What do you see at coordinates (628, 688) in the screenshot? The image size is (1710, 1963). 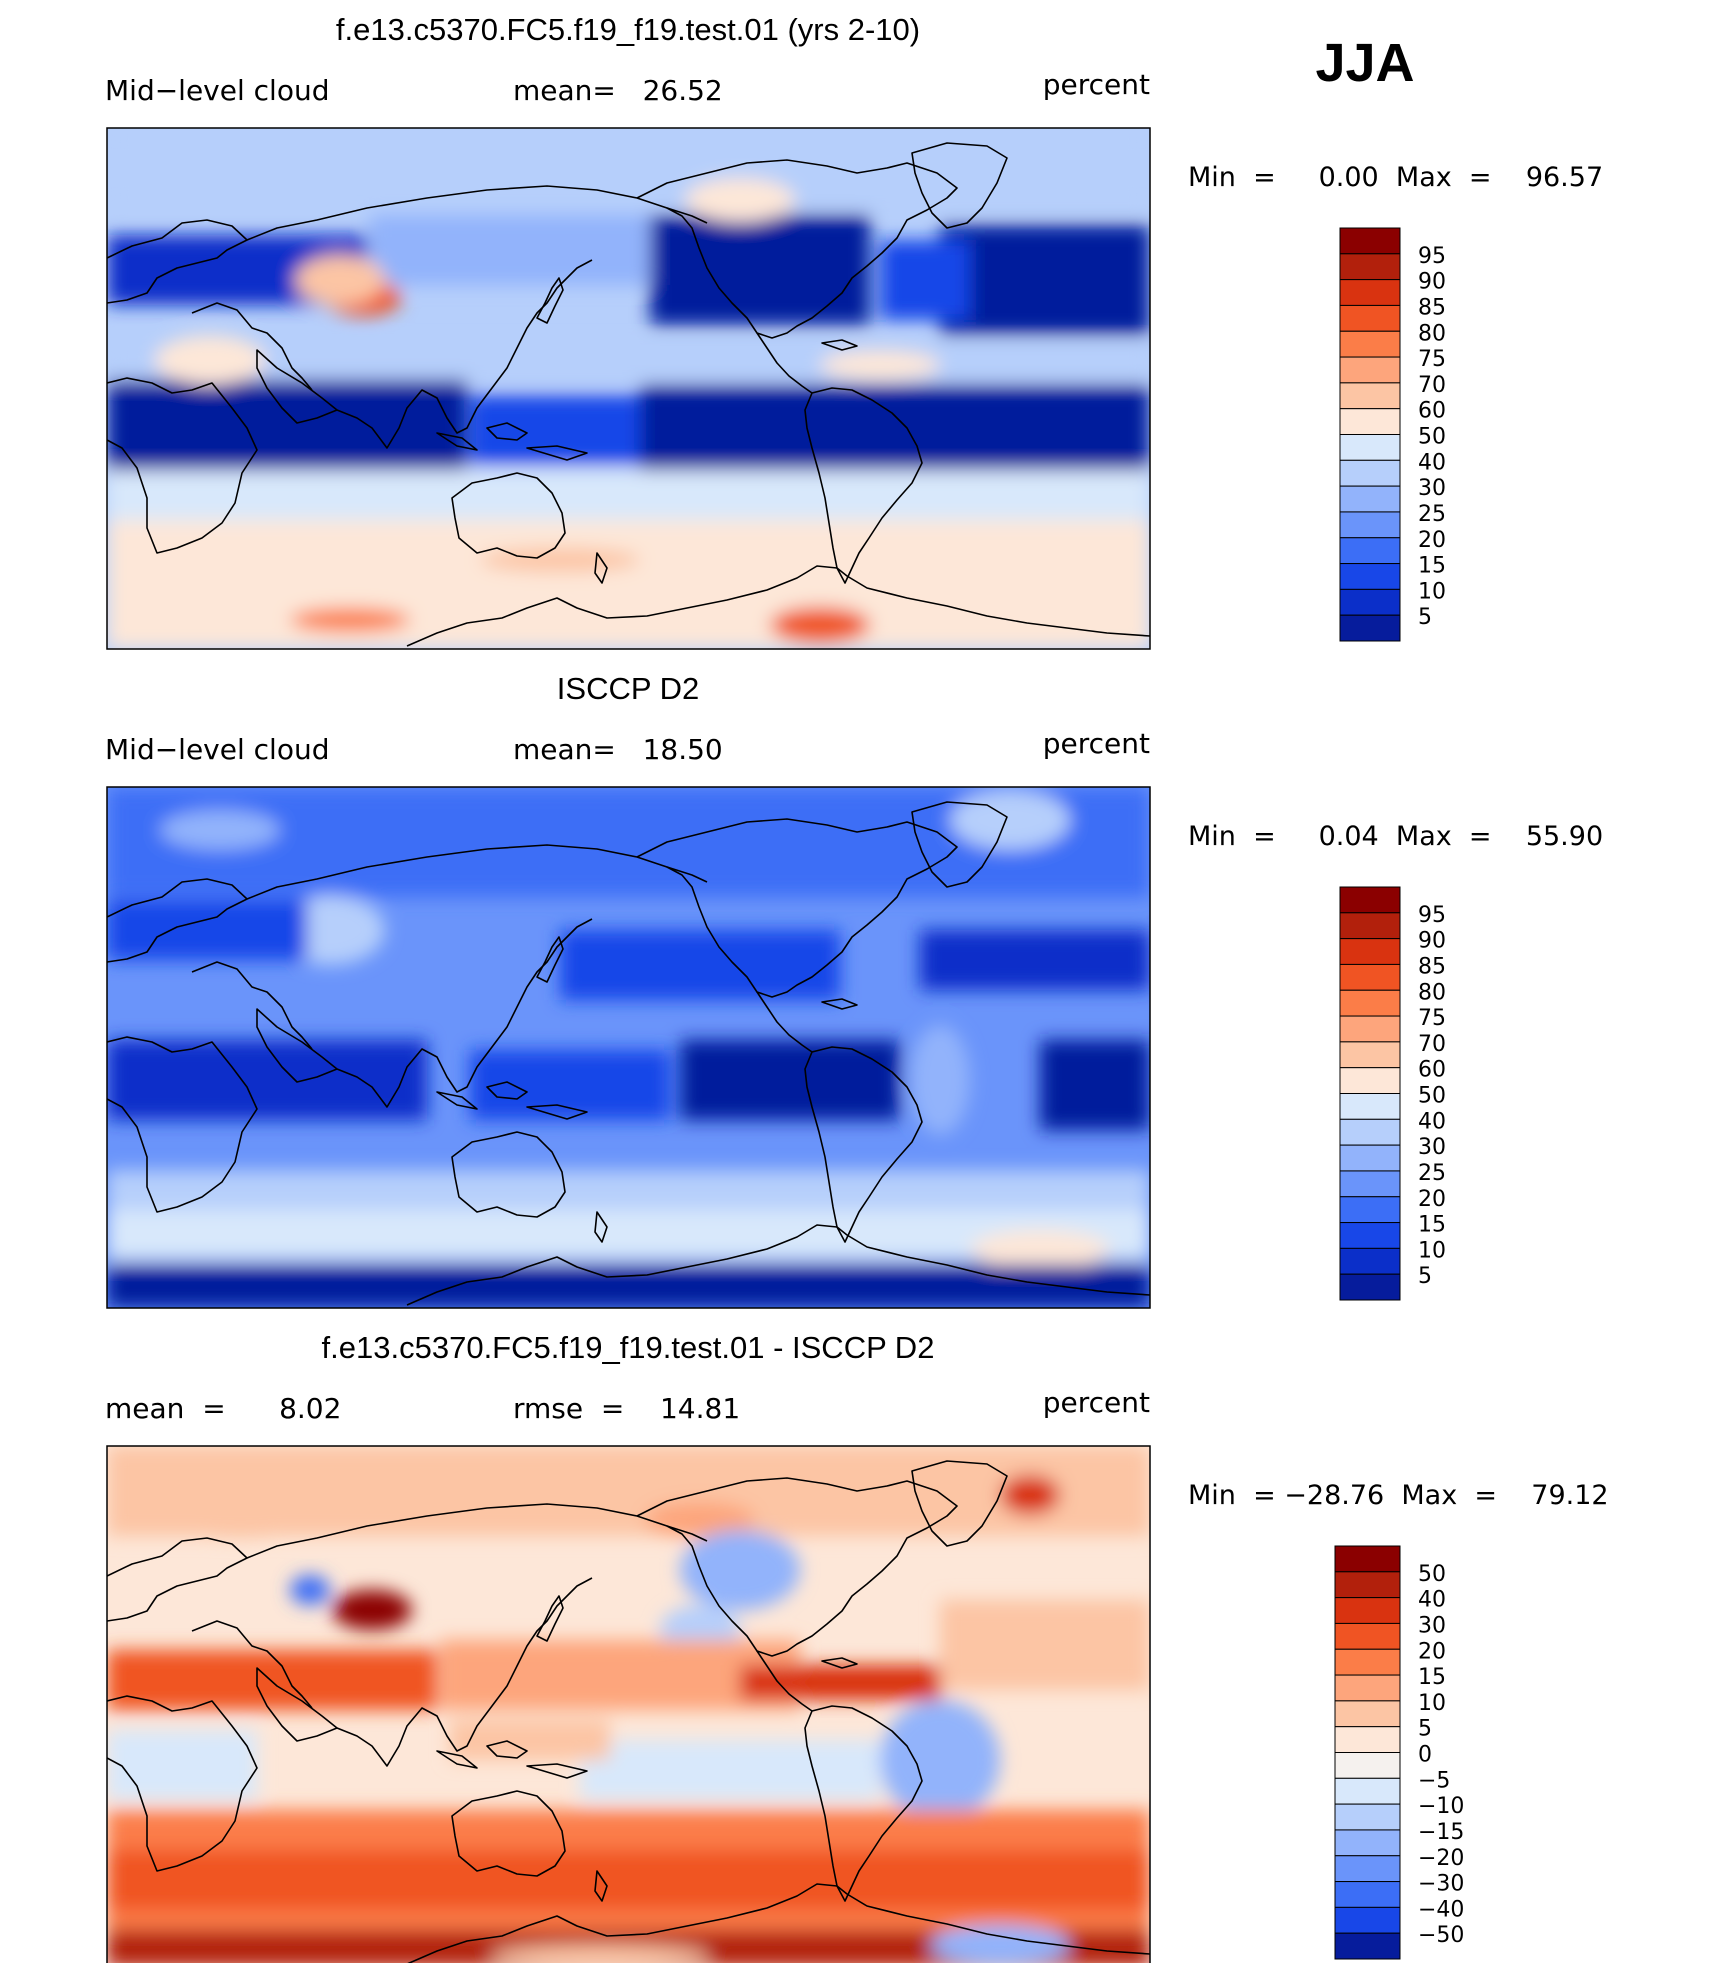 I see `panel-2-title: ISCCP D2` at bounding box center [628, 688].